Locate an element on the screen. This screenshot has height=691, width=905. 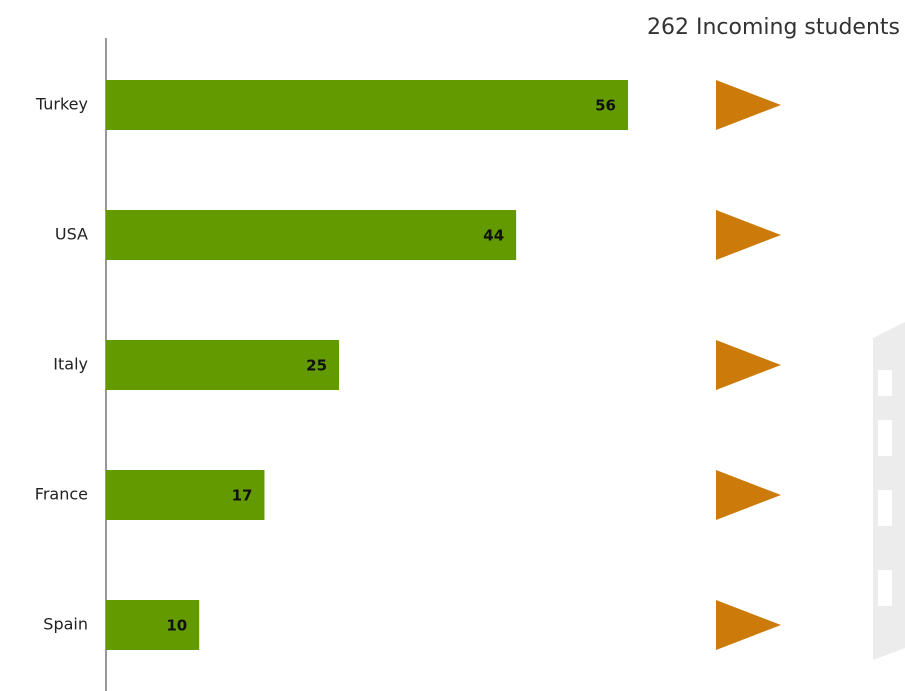
category-label: Spain is located at coordinates (65, 624).